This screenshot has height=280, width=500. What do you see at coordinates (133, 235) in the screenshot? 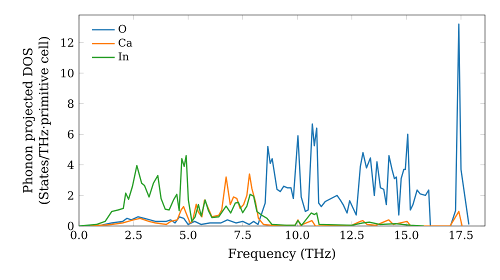
I see `x-tick-label: 2.5` at bounding box center [133, 235].